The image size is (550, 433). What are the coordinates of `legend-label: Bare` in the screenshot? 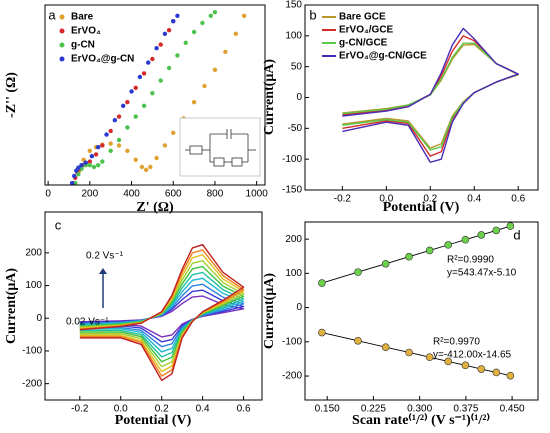 It's located at (82, 17).